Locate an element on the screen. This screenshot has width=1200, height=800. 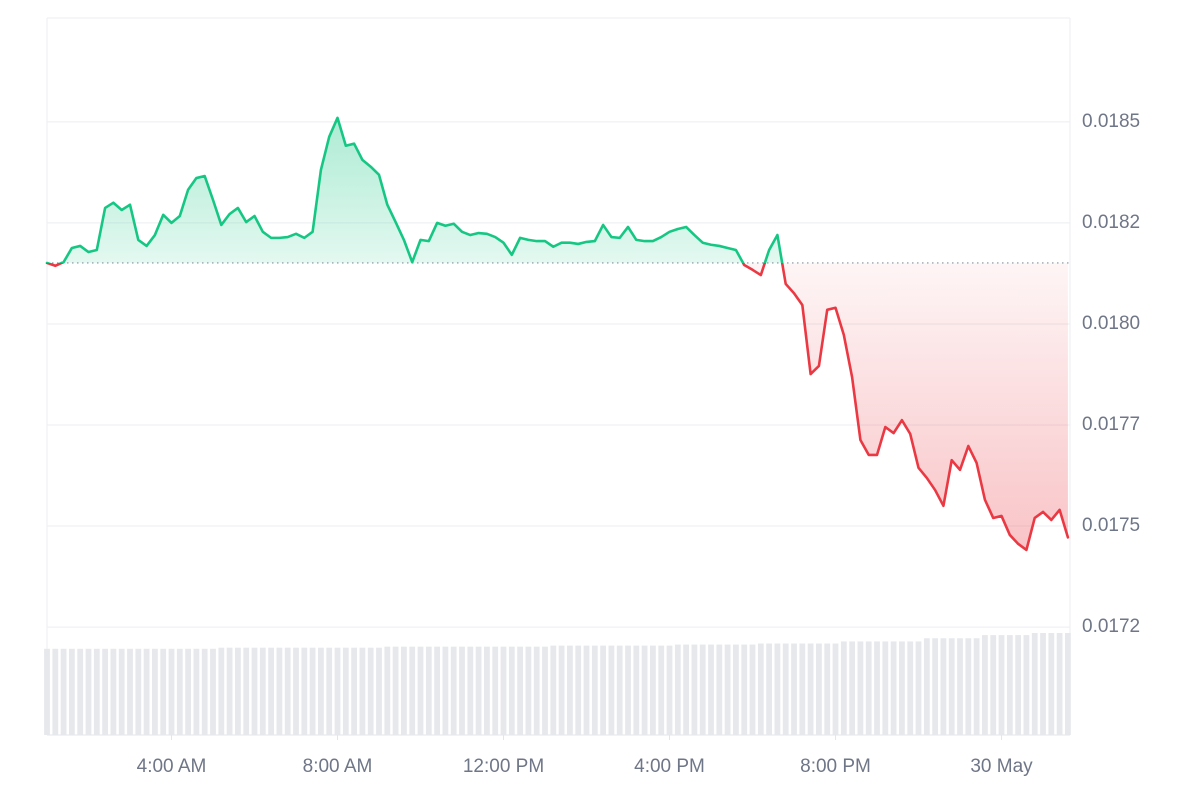
y-tick-label: 0.0172 is located at coordinates (1111, 626).